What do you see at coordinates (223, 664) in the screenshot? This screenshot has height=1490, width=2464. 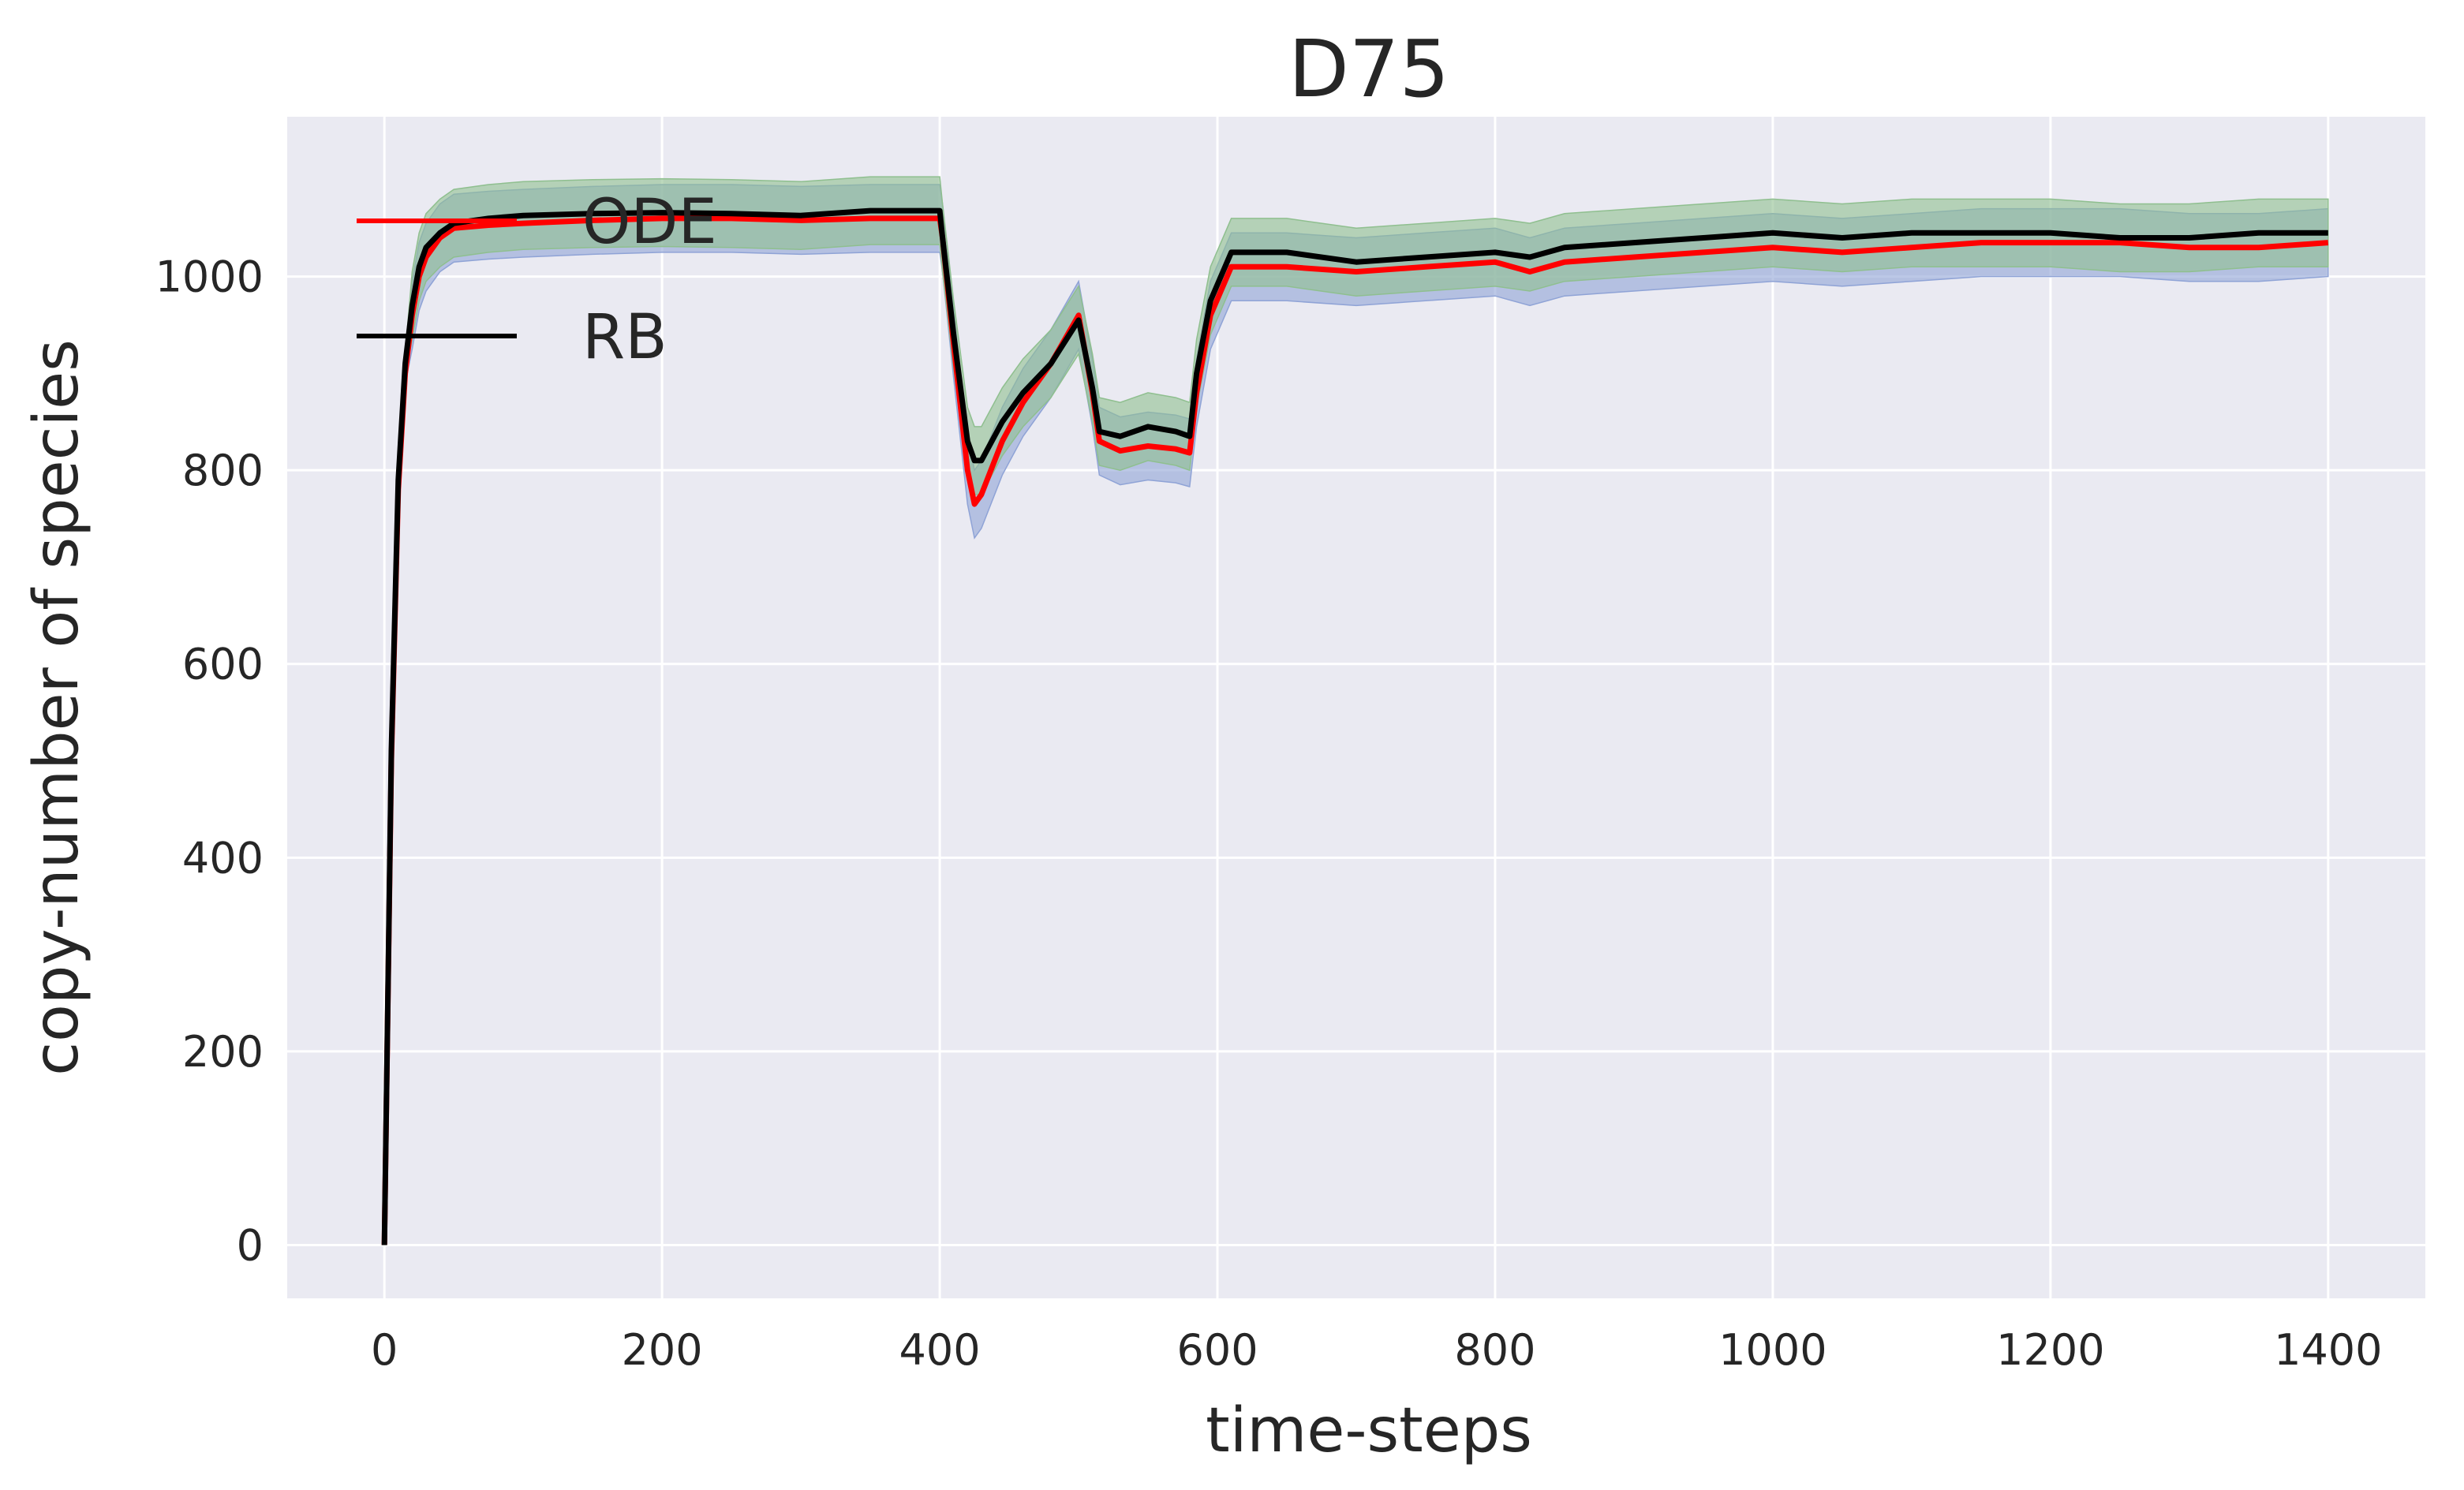 I see `y-tick-label: 600` at bounding box center [223, 664].